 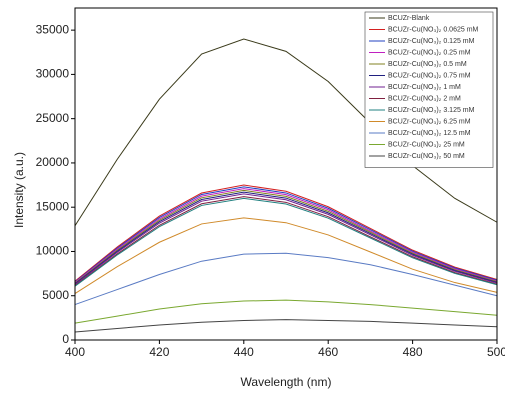 What do you see at coordinates (429, 75) in the screenshot?
I see `legend-label: BCUZr-Cu(NO₃)₂ 0.75 mM` at bounding box center [429, 75].